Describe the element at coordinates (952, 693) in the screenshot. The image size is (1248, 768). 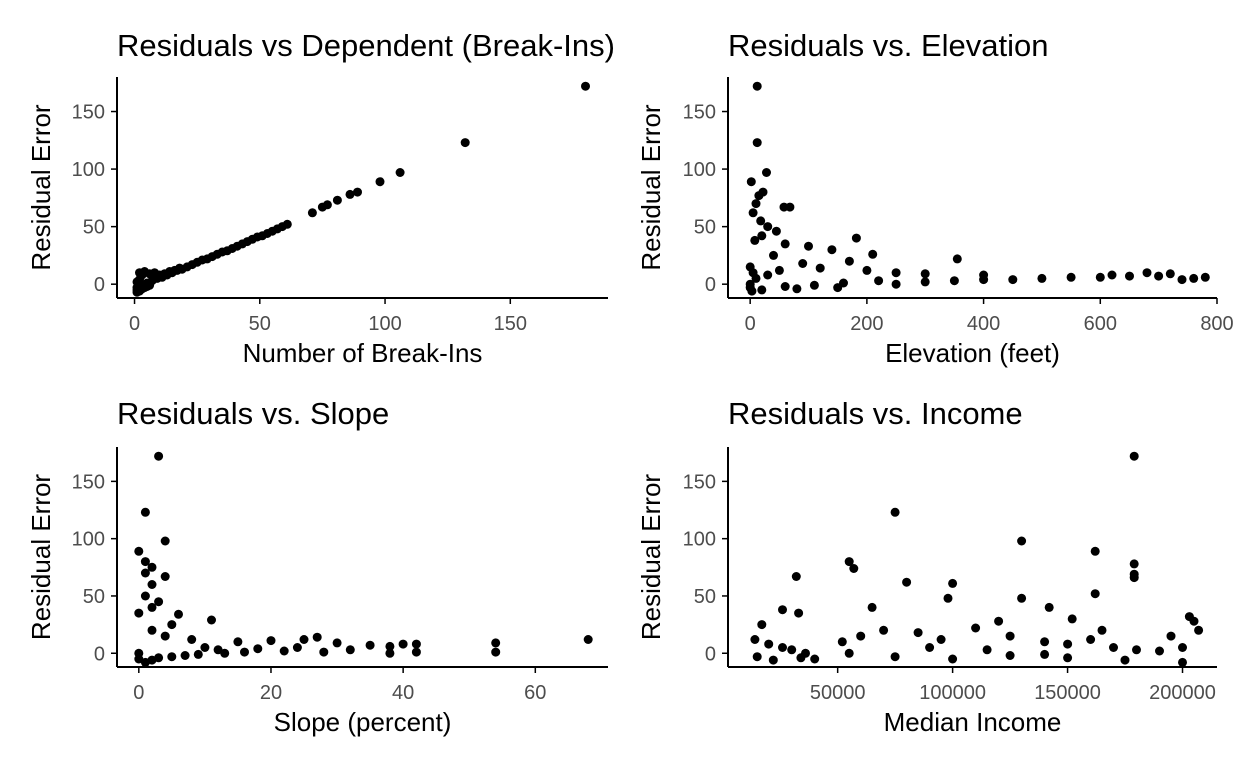
I see `x-tick-label: 100000` at that location.